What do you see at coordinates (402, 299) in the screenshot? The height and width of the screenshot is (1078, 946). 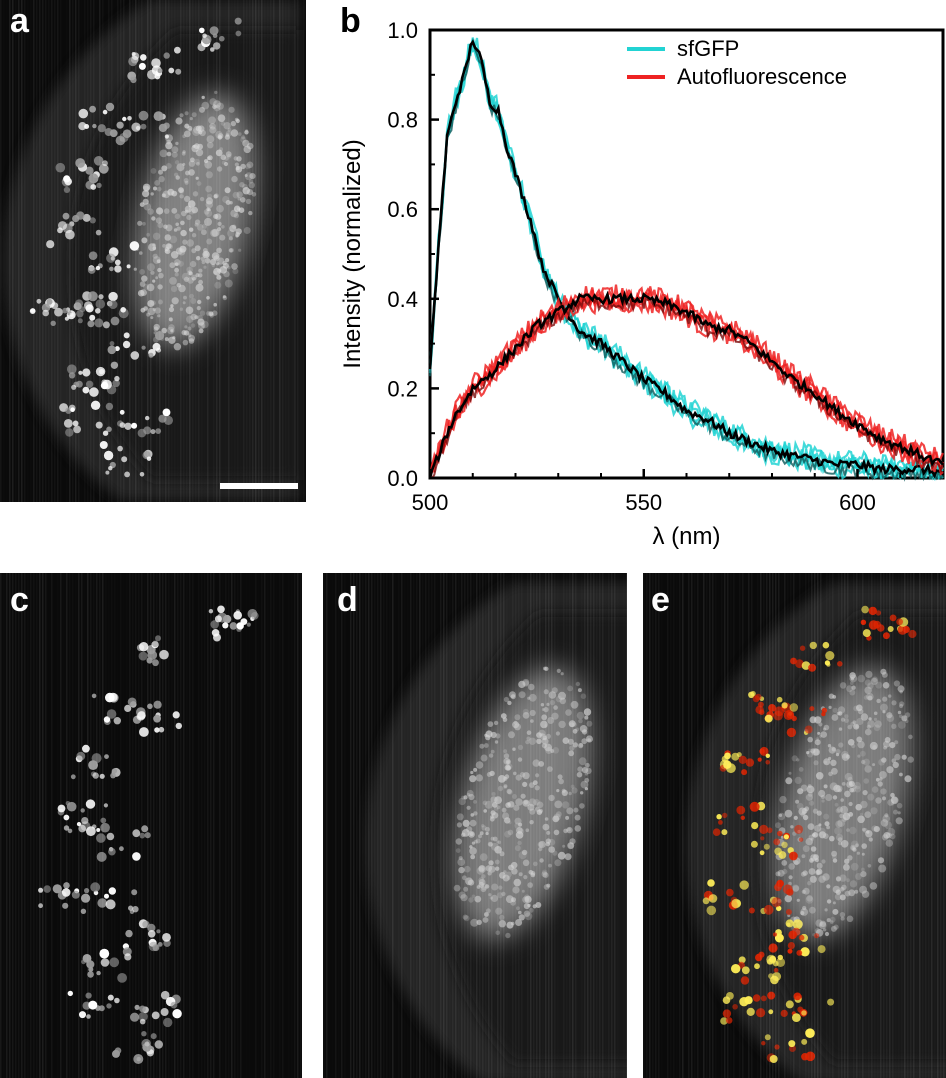 I see `y-tick-label: 0.4` at bounding box center [402, 299].